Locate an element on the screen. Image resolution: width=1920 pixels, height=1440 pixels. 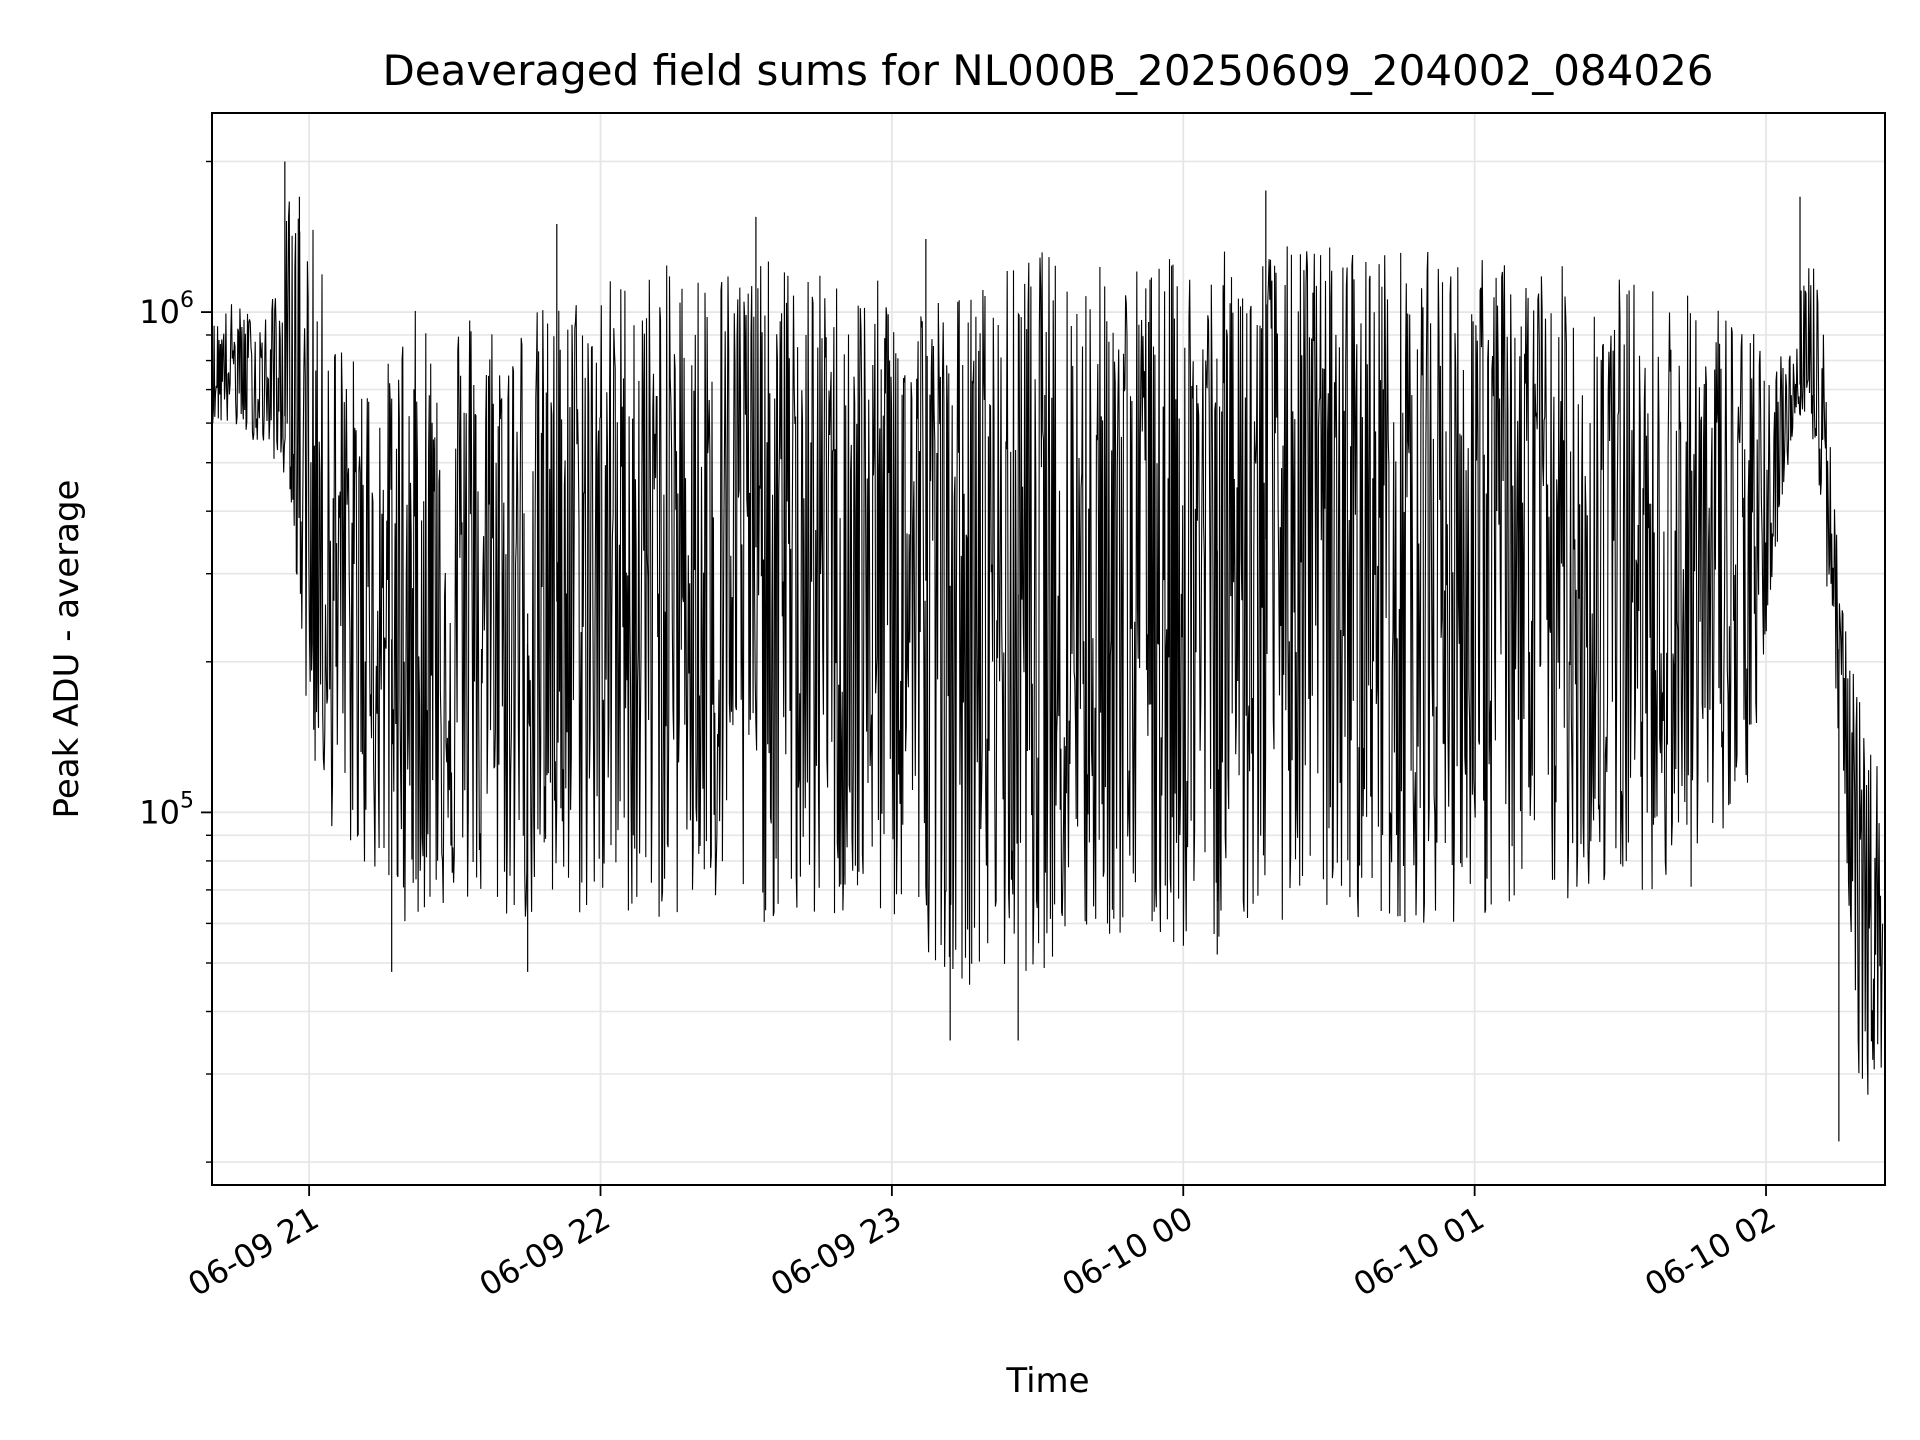
y-axis: 10⁵ 10⁶ is located at coordinates (175, 661).